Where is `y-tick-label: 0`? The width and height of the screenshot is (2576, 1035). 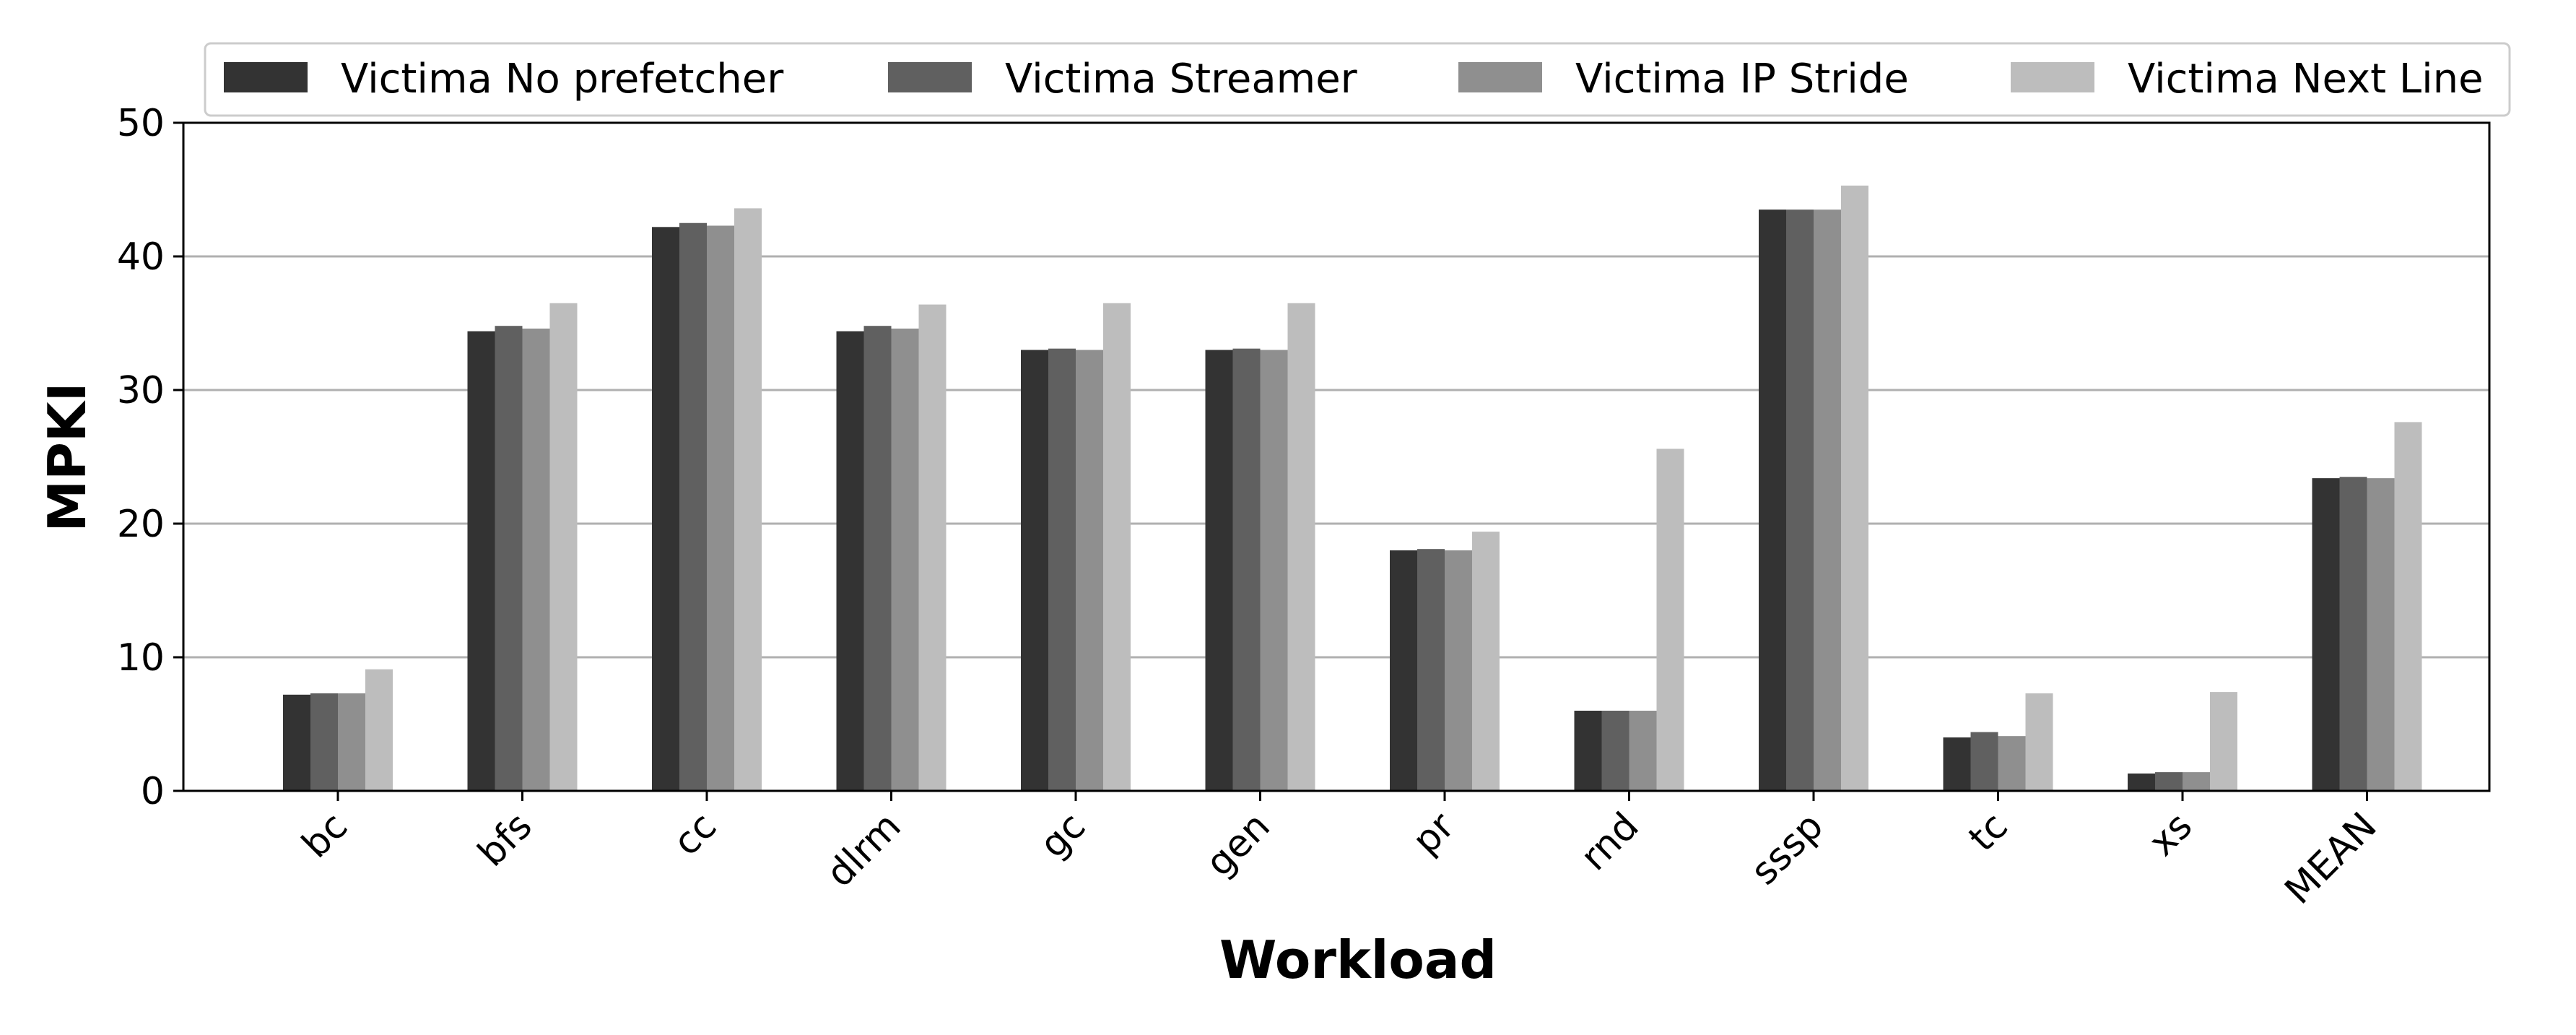
y-tick-label: 0 is located at coordinates (153, 791).